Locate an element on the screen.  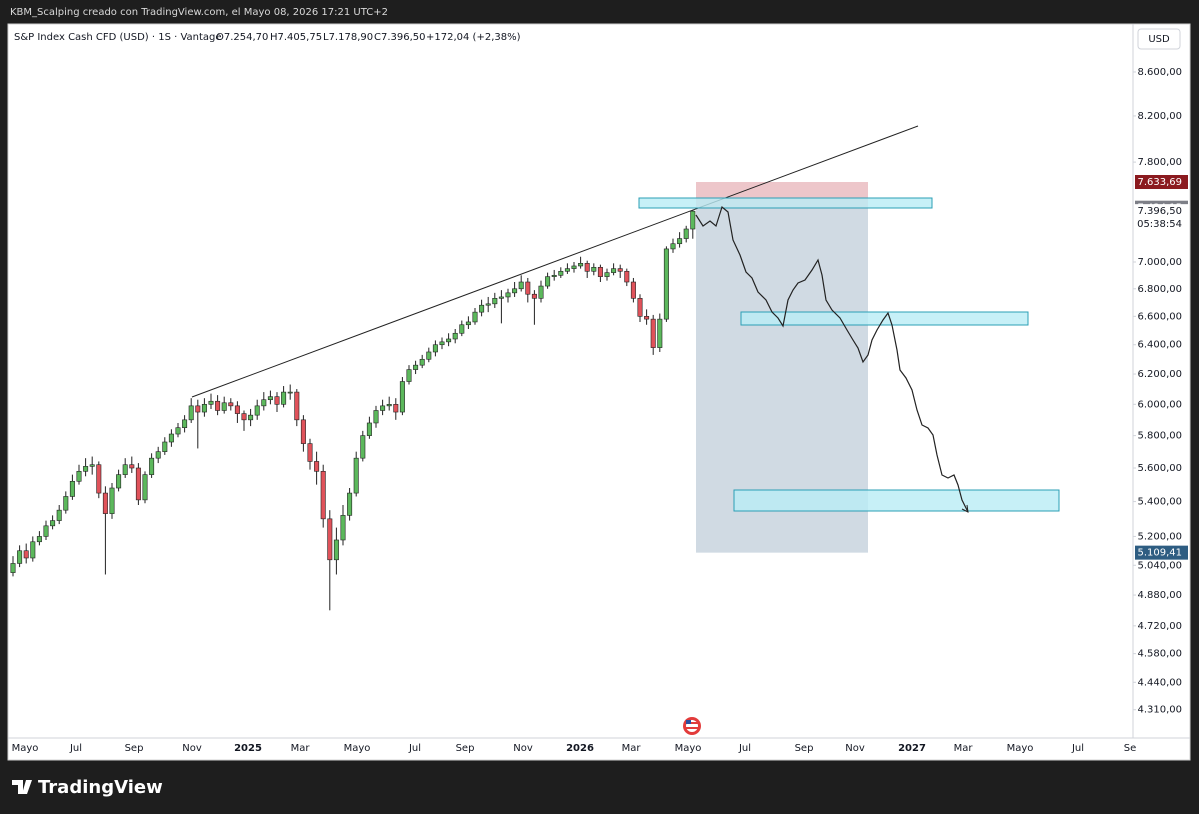
logo-text: TradingView is located at coordinates (100, 787).